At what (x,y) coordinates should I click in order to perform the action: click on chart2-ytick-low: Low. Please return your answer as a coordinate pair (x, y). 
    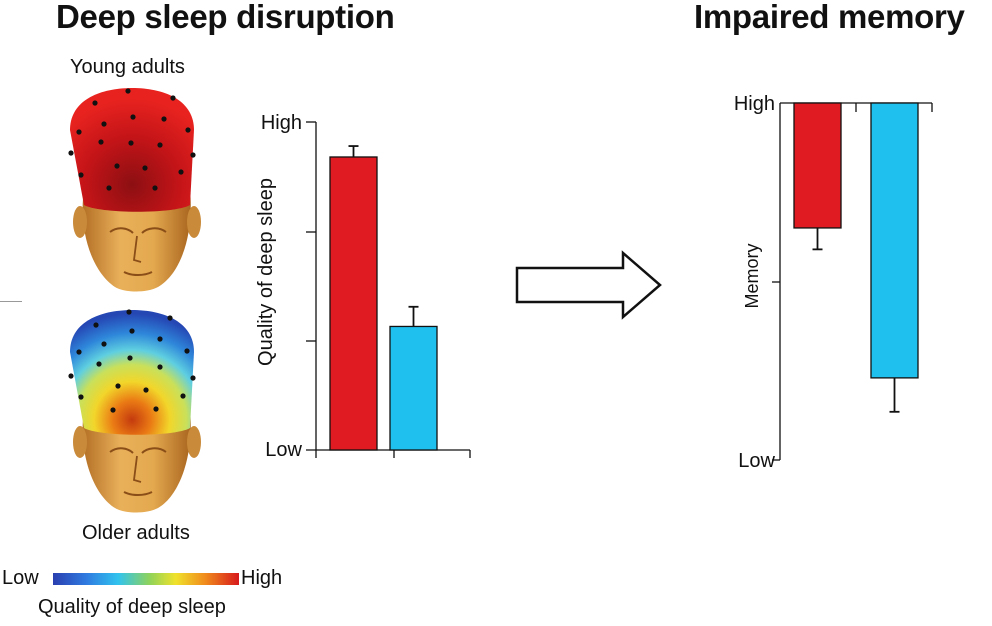
    Looking at the image, I should click on (756, 461).